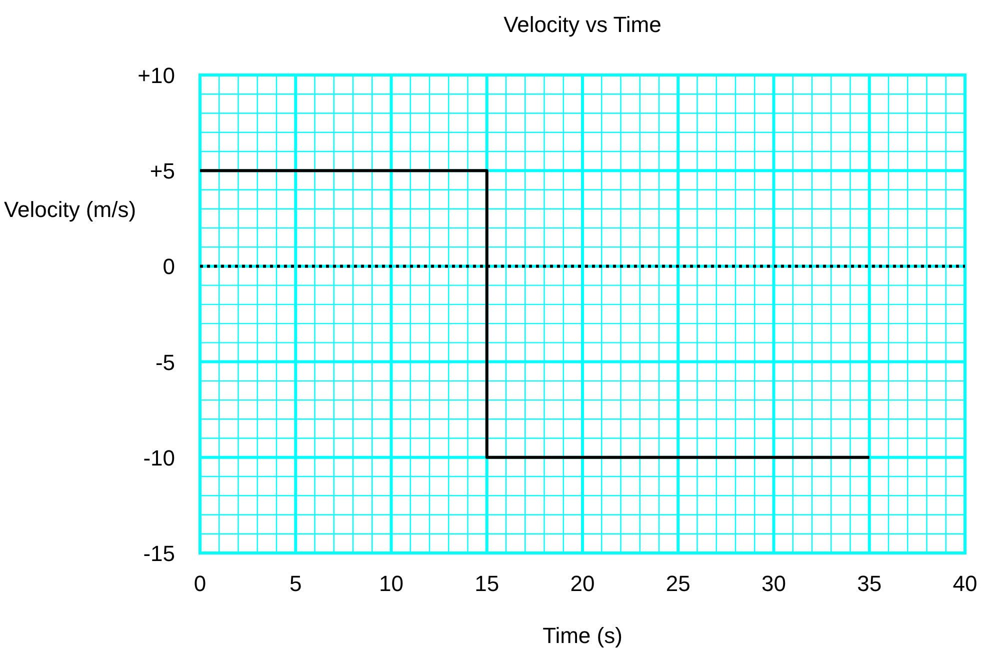  I want to click on x-tick-label: 40, so click(965, 583).